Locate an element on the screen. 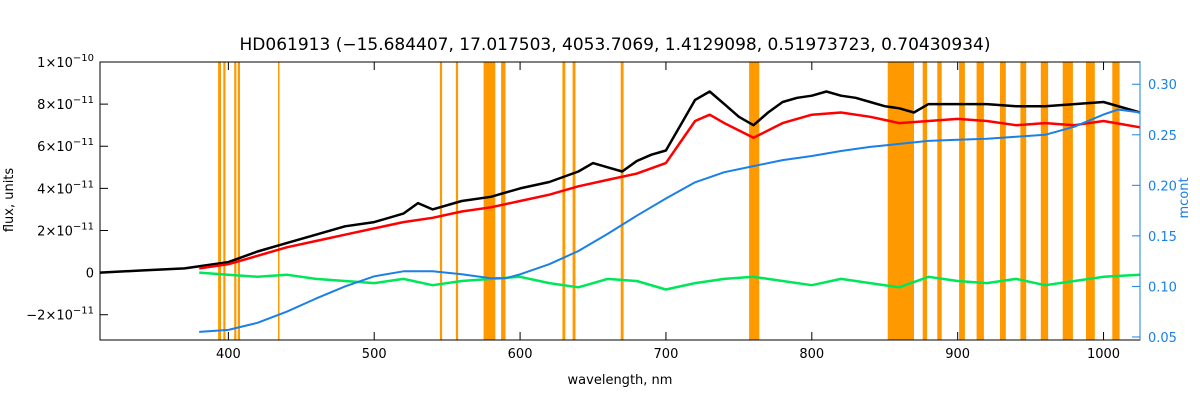 This screenshot has width=1200, height=400. y2-tick-label: 0.20 is located at coordinates (1162, 186).